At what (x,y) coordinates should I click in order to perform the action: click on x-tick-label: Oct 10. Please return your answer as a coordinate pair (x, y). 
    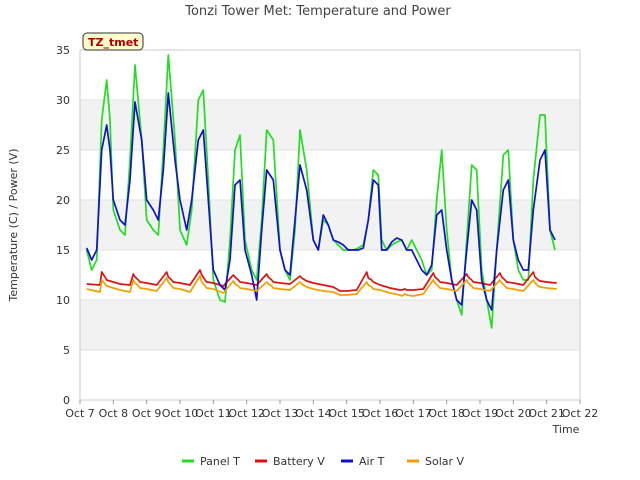
    Looking at the image, I should click on (180, 413).